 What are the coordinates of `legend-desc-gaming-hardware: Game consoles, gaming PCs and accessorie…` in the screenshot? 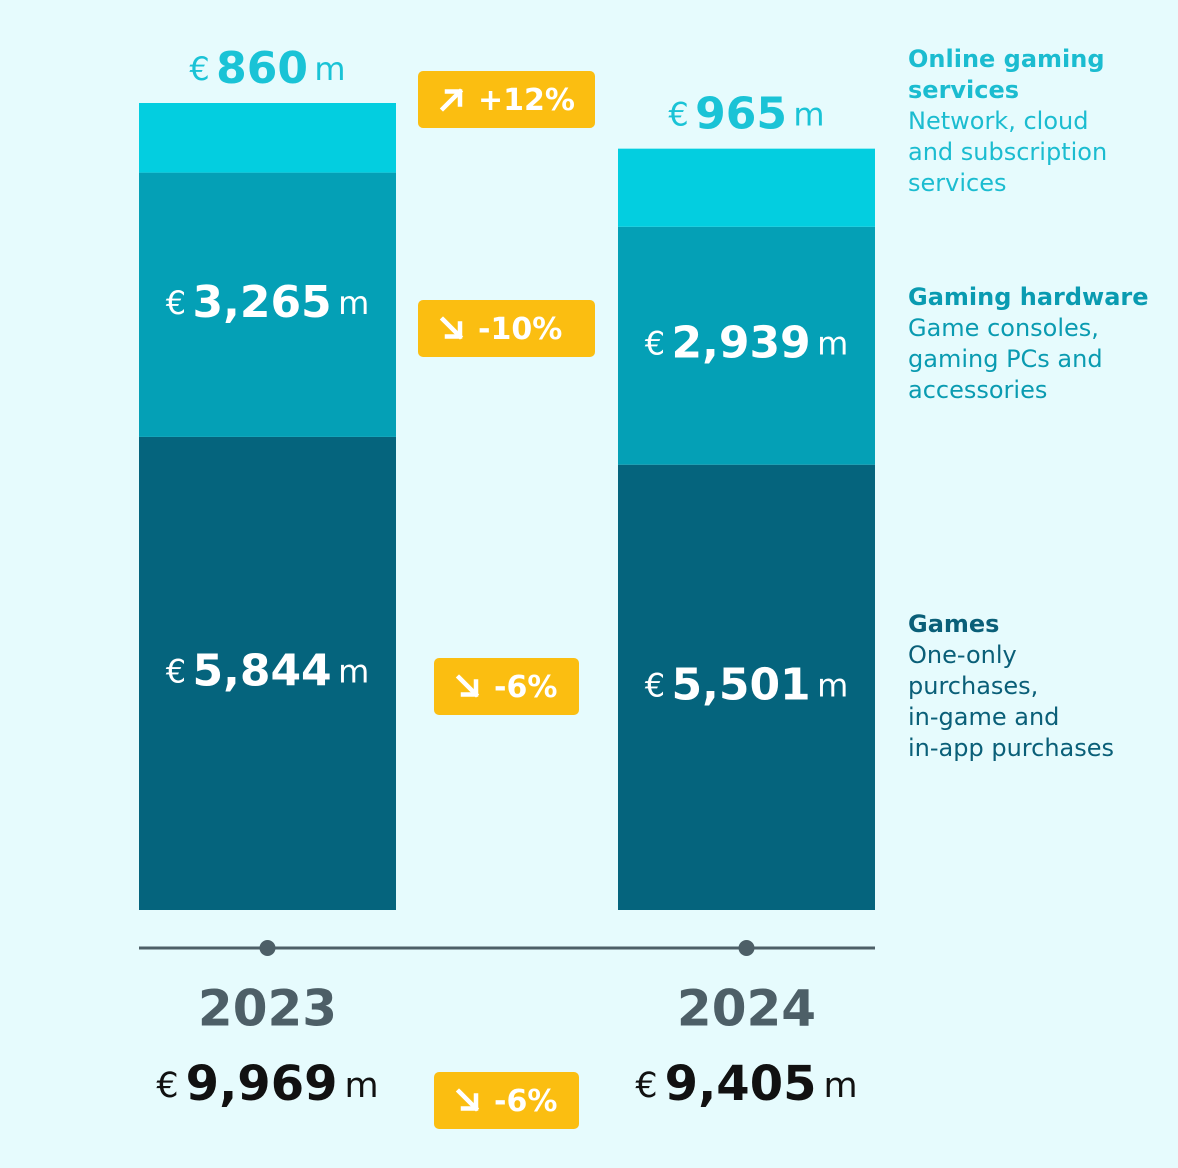 It's located at (1005, 359).